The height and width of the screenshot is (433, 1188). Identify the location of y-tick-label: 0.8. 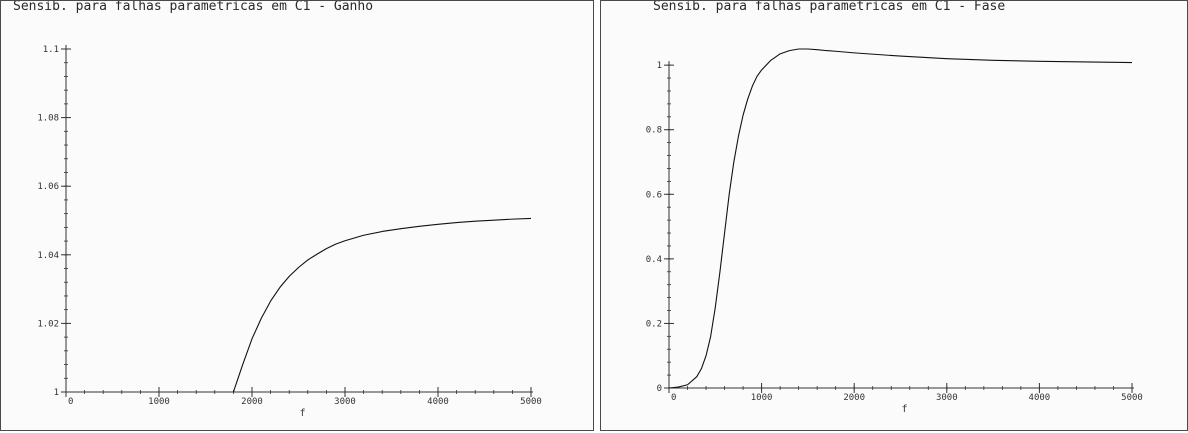
(654, 131).